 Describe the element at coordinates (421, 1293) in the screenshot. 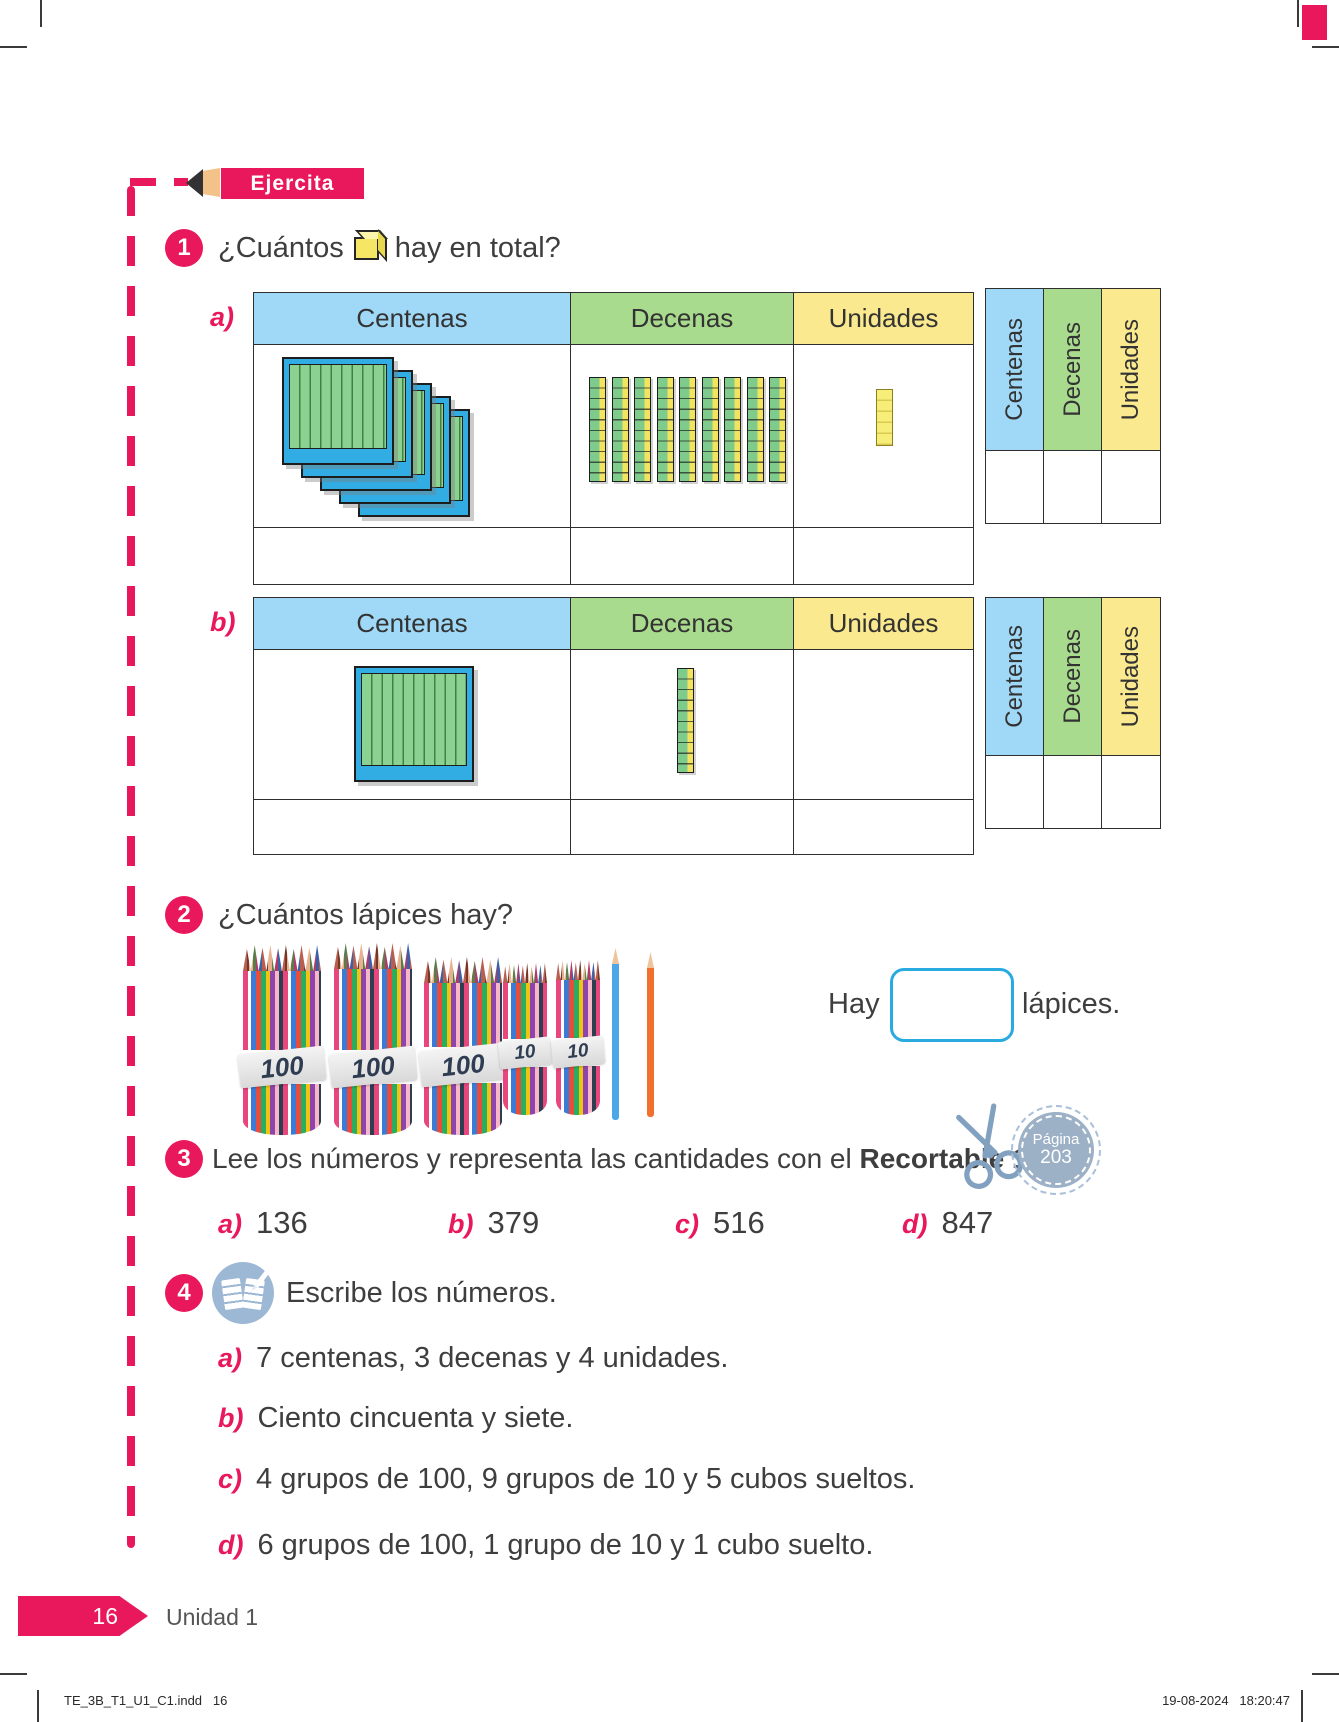

I see `exercise4-instruction: Escribe los números.` at that location.